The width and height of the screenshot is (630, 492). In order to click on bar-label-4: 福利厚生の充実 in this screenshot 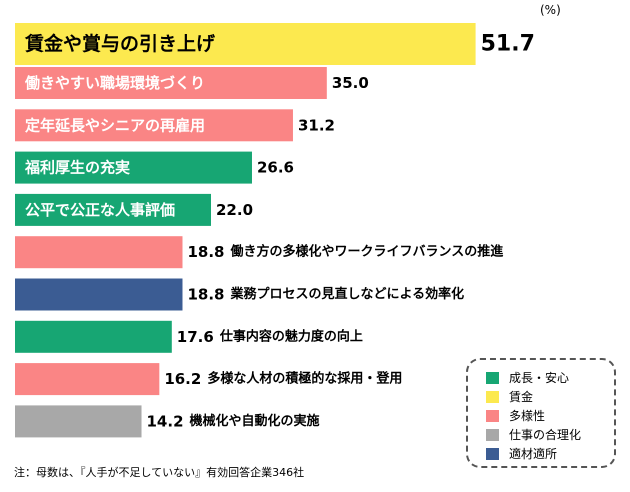, I will do `click(77, 168)`.